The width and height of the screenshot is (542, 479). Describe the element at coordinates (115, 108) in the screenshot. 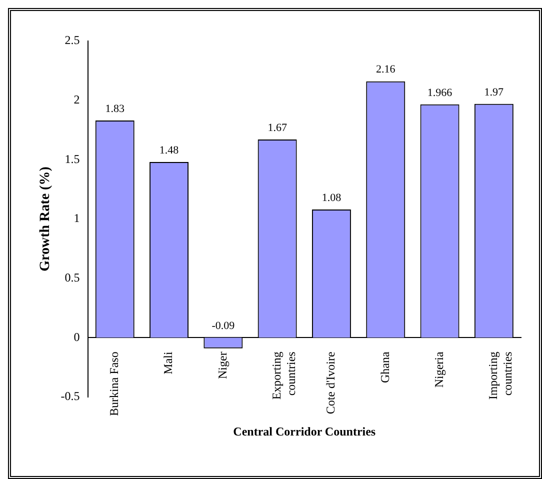

I see `data-label: 1.83` at that location.